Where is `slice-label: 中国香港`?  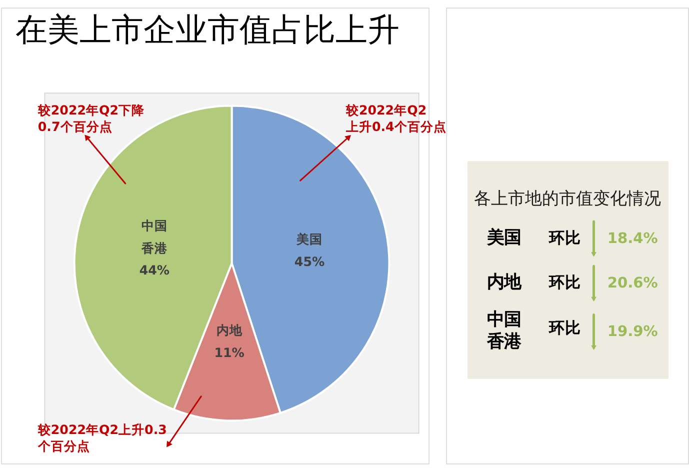
slice-label: 中国香港 is located at coordinates (154, 237).